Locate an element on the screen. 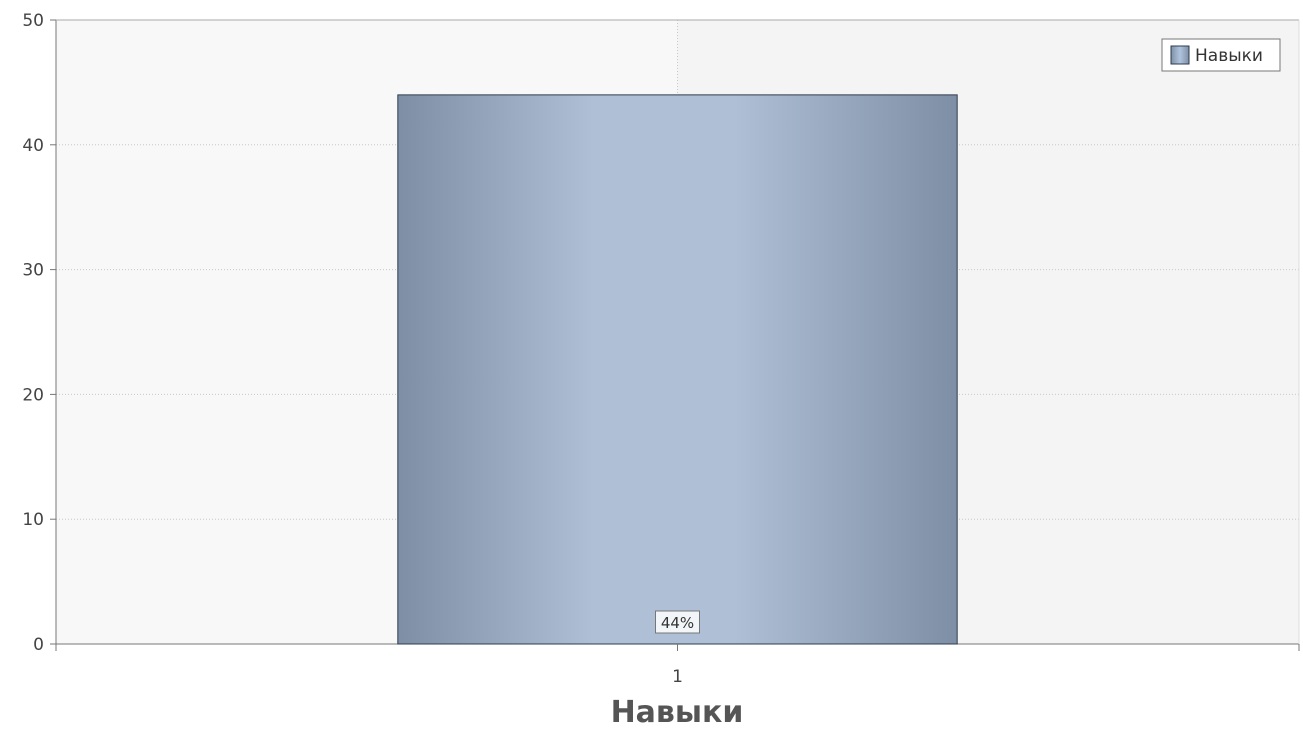 This screenshot has height=737, width=1303. data-labels: 44% is located at coordinates (677, 622).